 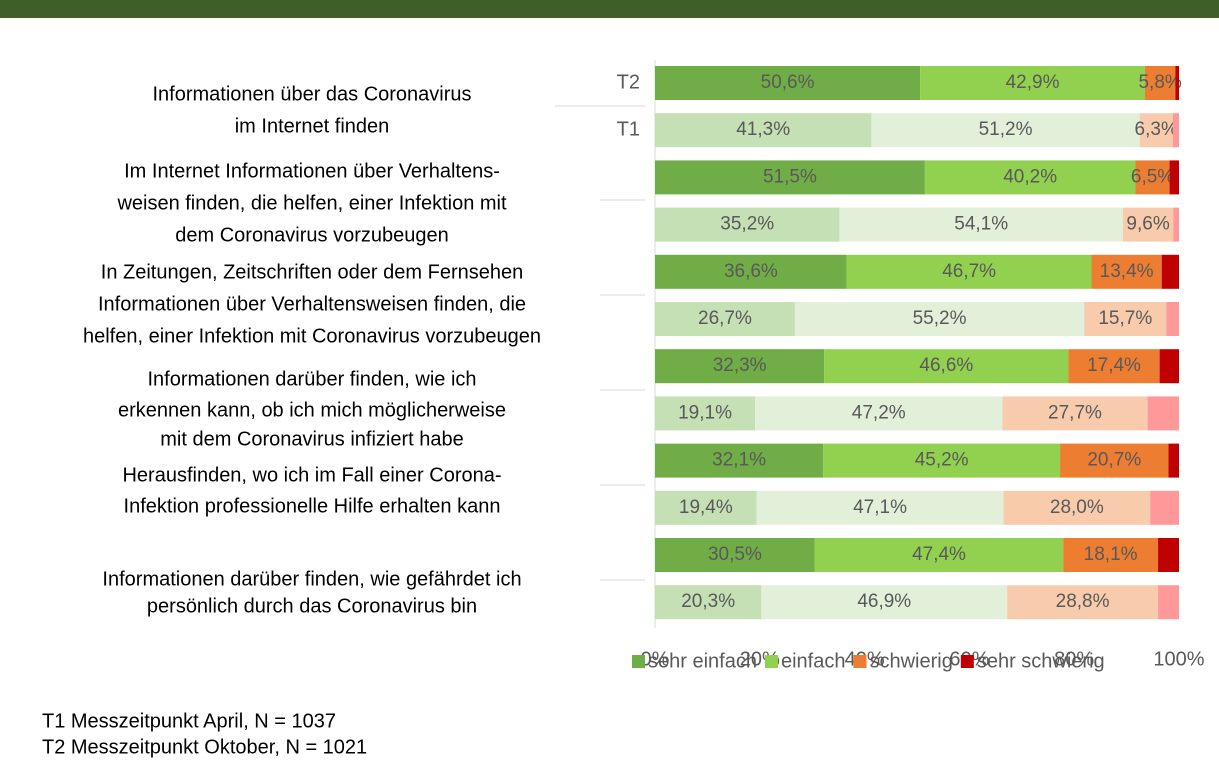 I want to click on value-label: 45,2%, so click(x=942, y=460).